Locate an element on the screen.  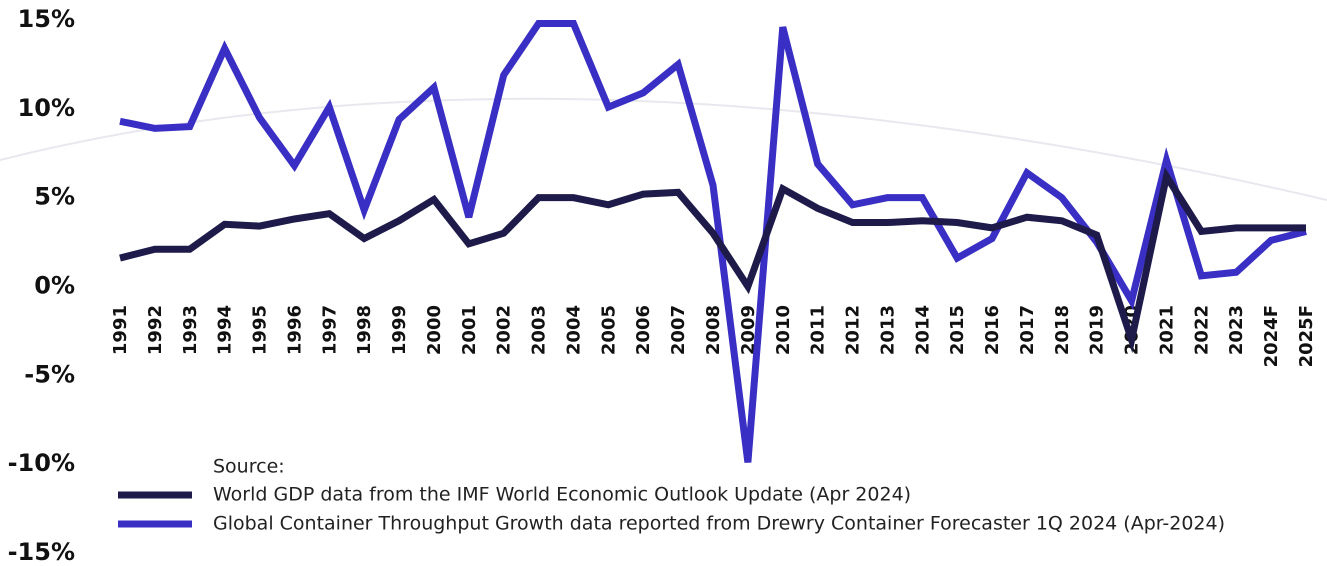
x-tick-label: 1994 is located at coordinates (225, 330).